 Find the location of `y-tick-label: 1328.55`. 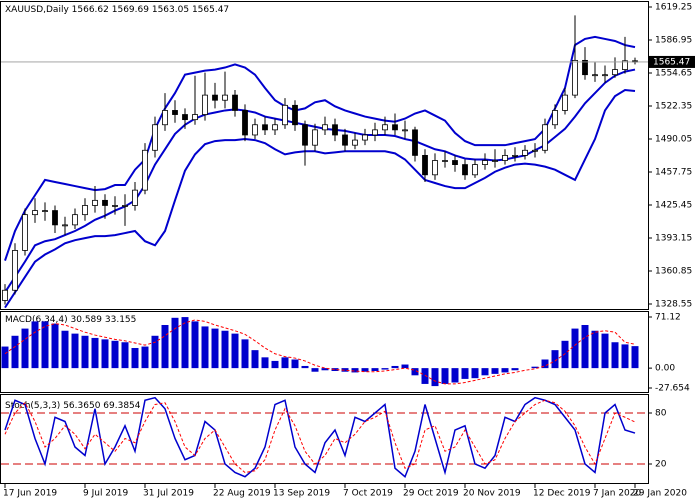

y-tick-label: 1328.55 is located at coordinates (673, 305).